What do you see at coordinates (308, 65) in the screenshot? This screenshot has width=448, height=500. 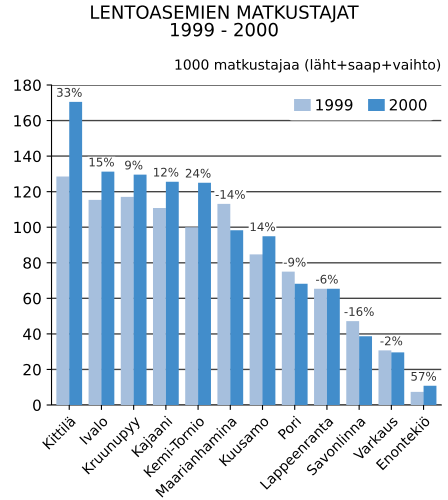 I see `chart-subtitle: 1000 matkustajaa (läht+saap+vaihto)` at bounding box center [308, 65].